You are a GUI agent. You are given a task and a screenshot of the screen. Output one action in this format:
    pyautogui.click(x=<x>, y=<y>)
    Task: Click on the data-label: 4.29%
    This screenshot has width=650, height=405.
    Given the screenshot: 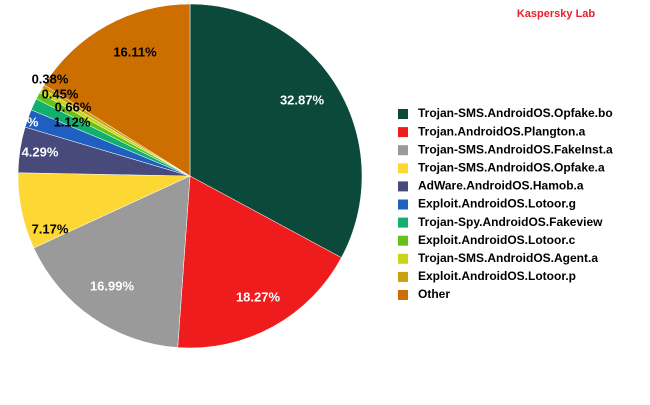 What is the action you would take?
    pyautogui.click(x=40, y=151)
    